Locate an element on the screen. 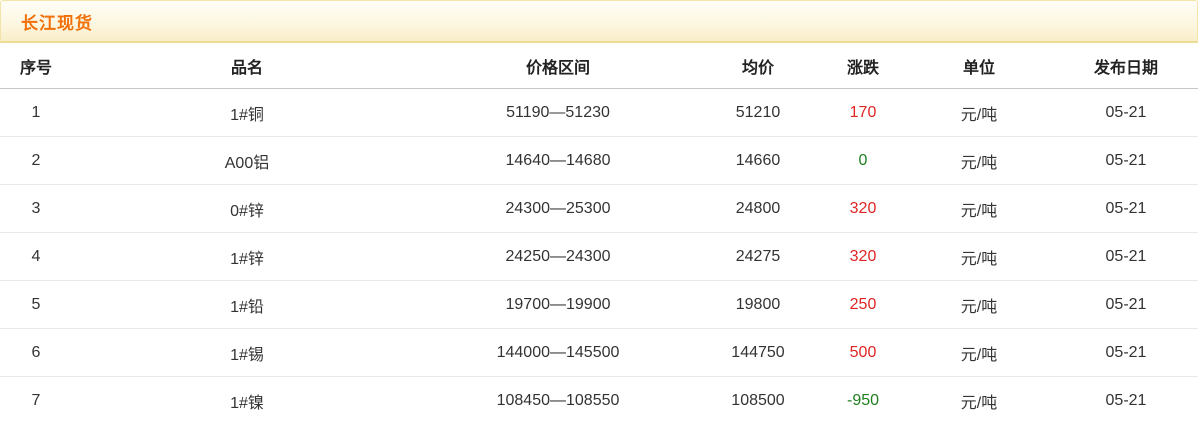 The image size is (1198, 427). cell-name: 1#铅 is located at coordinates (247, 304).